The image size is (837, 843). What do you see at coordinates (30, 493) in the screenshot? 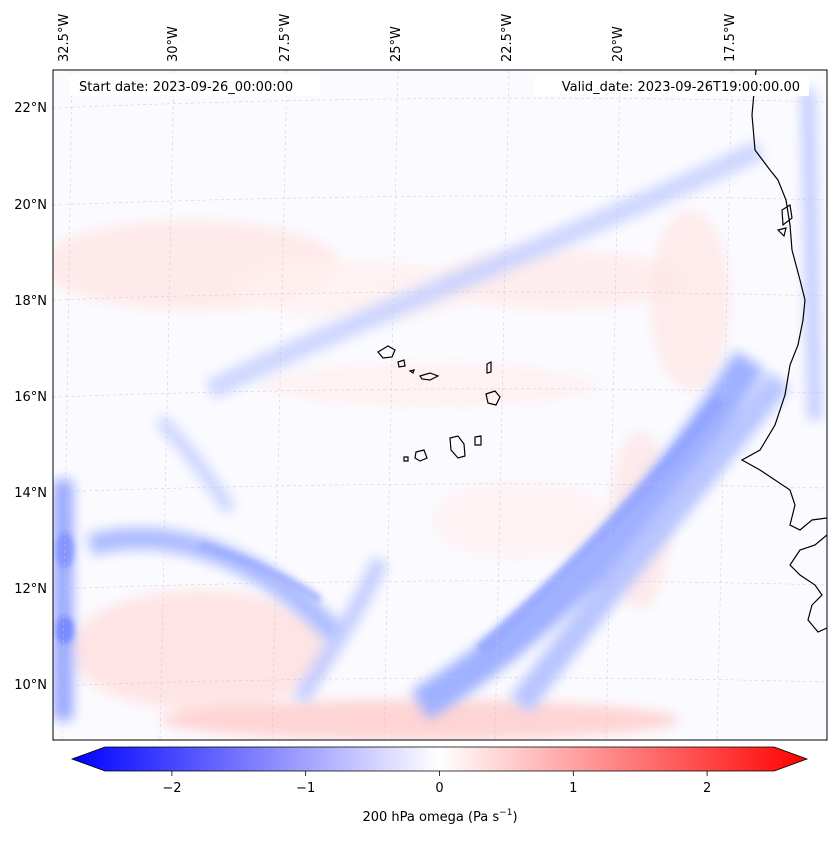
I see `lat-label: 14°N` at bounding box center [30, 493].